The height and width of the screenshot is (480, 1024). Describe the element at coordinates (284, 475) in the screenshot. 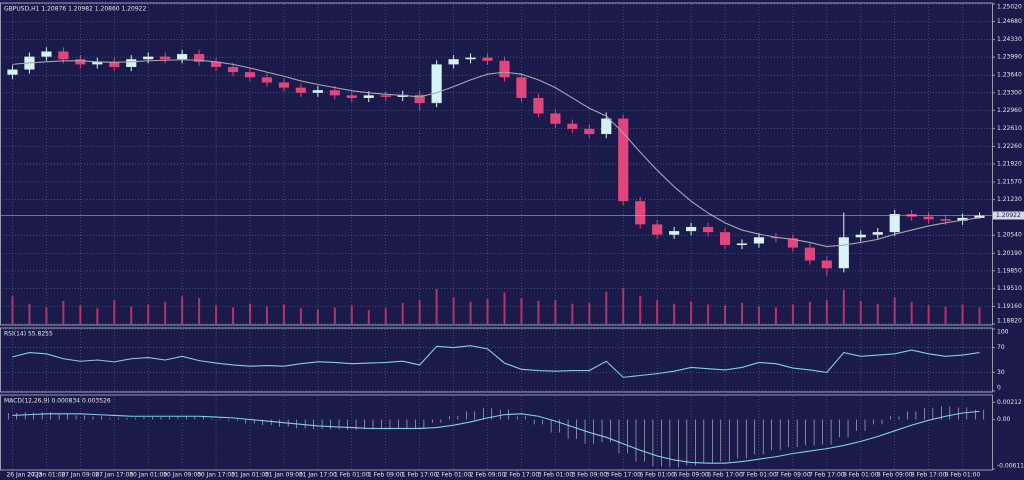

I see `x-tick-label: 31 Jan 09:00` at that location.